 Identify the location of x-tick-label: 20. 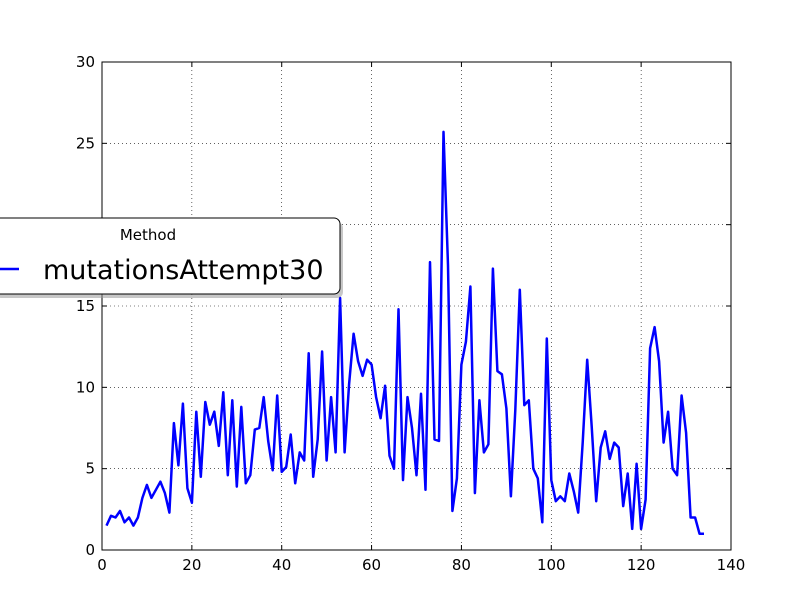
(191, 565).